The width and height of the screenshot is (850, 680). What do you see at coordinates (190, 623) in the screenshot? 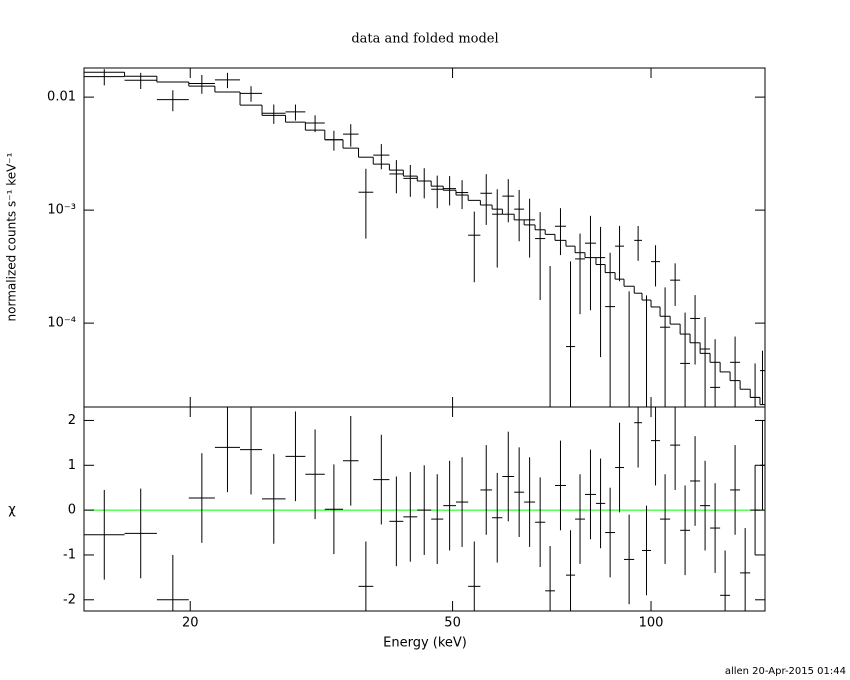
I see `x-tick-label: 20` at bounding box center [190, 623].